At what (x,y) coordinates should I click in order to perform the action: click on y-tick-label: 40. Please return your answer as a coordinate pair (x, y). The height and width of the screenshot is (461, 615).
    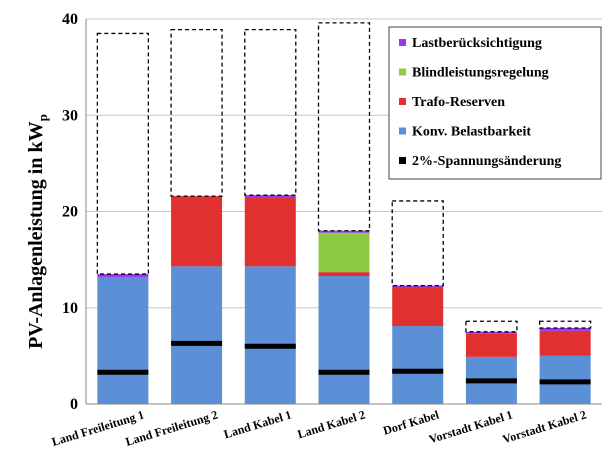
    Looking at the image, I should click on (70, 19).